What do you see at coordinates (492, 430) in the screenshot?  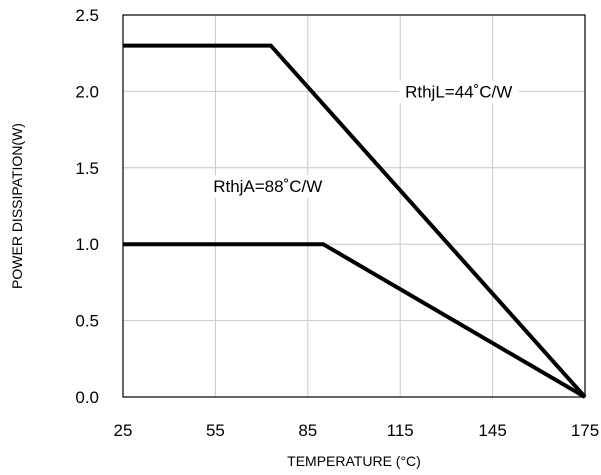 I see `x-tick-label: 145` at bounding box center [492, 430].